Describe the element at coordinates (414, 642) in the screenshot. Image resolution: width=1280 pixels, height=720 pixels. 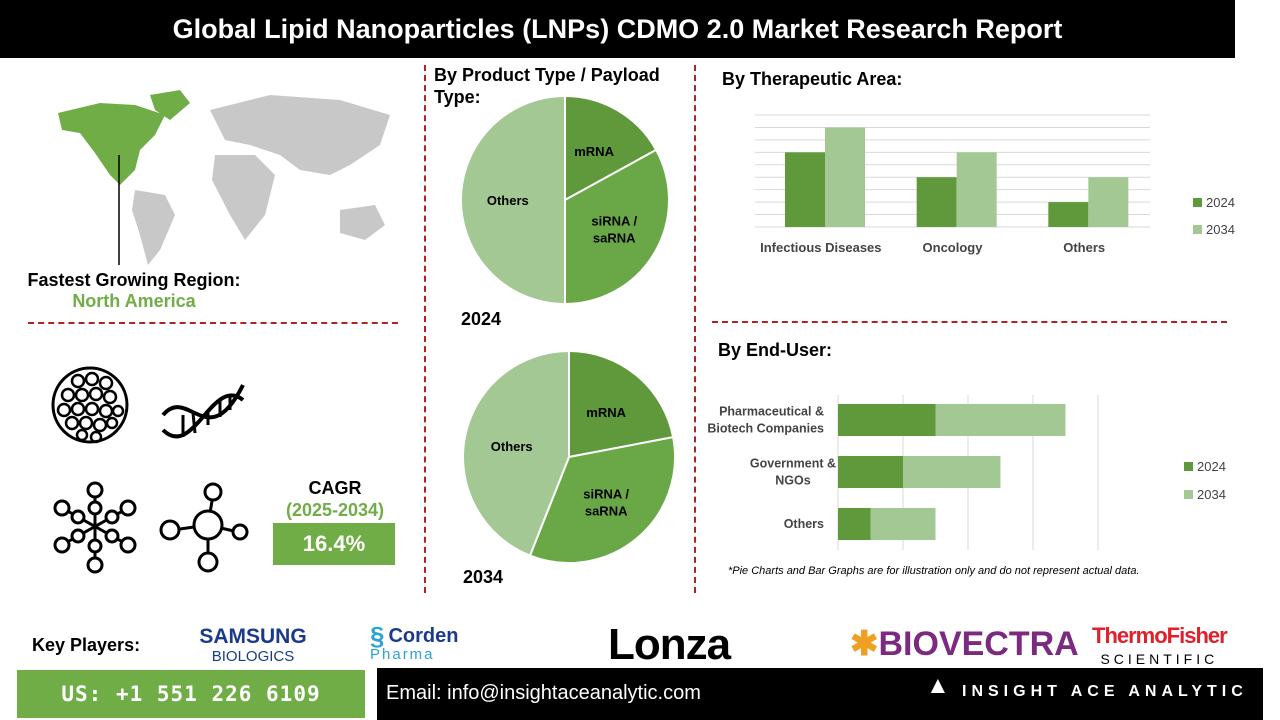
I see `corden-pharma-logo: § Corden Pharma` at that location.